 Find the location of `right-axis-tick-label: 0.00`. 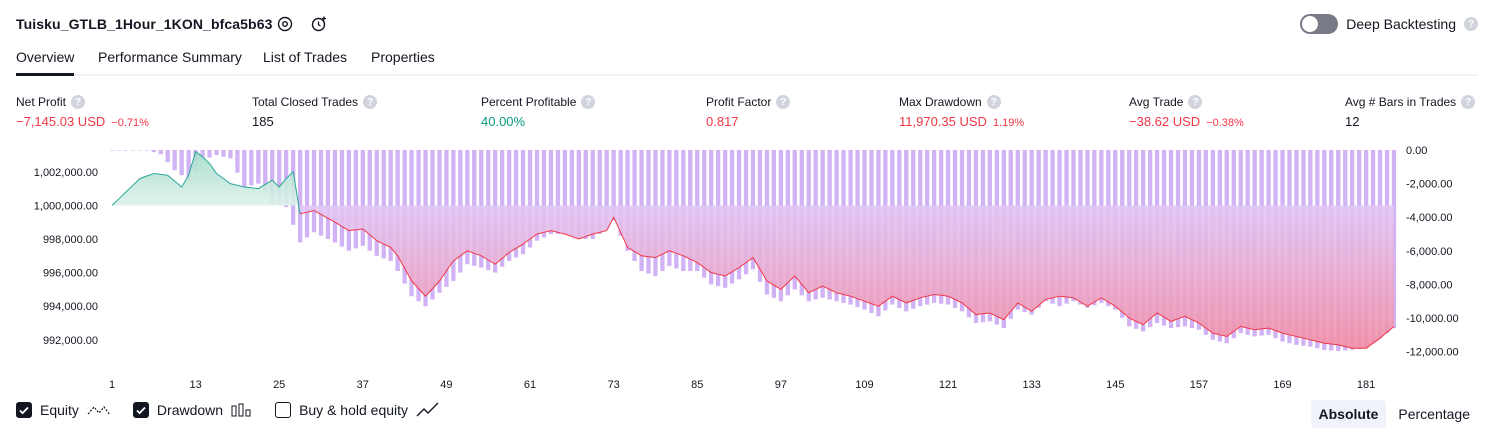

right-axis-tick-label: 0.00 is located at coordinates (1416, 151).